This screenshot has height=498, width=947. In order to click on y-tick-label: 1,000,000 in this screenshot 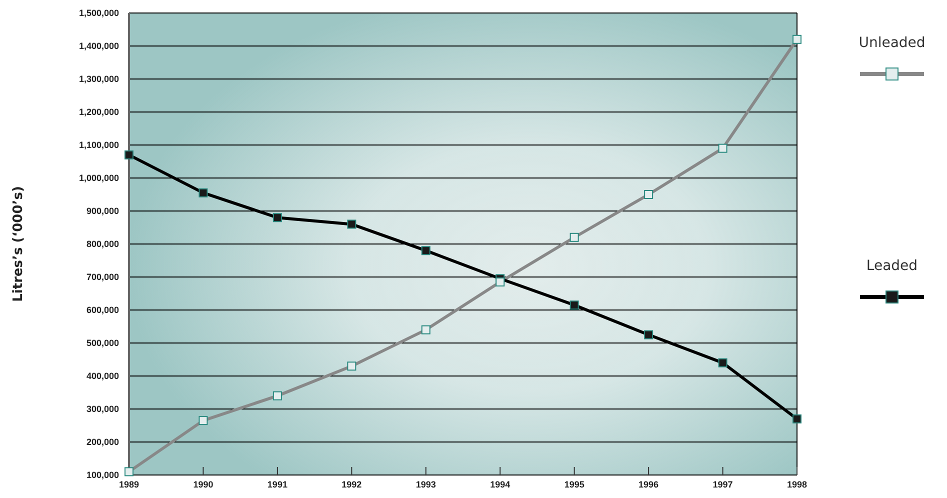, I will do `click(98, 177)`.